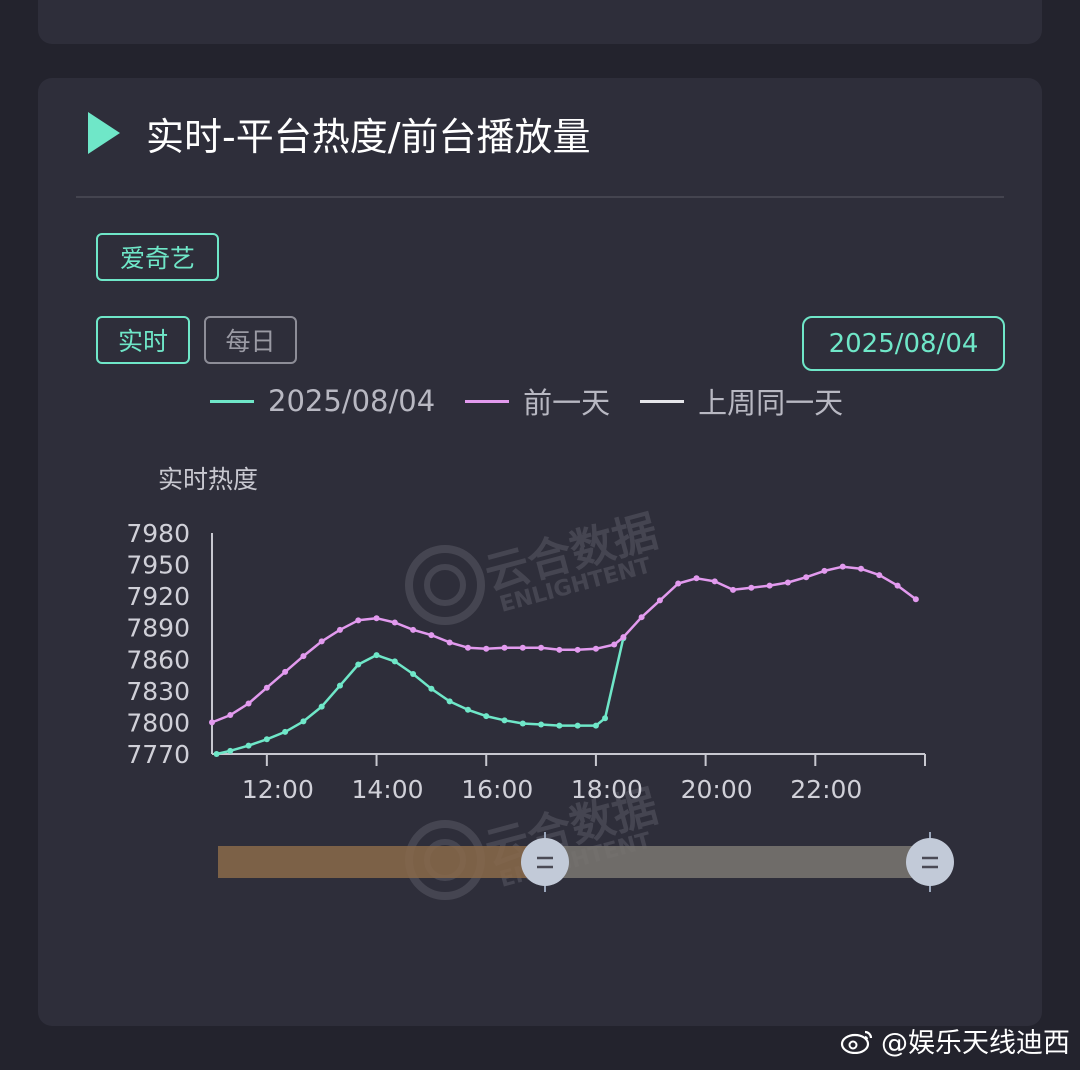 The width and height of the screenshot is (1080, 1070). I want to click on legend-label: 2025/08/04, so click(352, 401).